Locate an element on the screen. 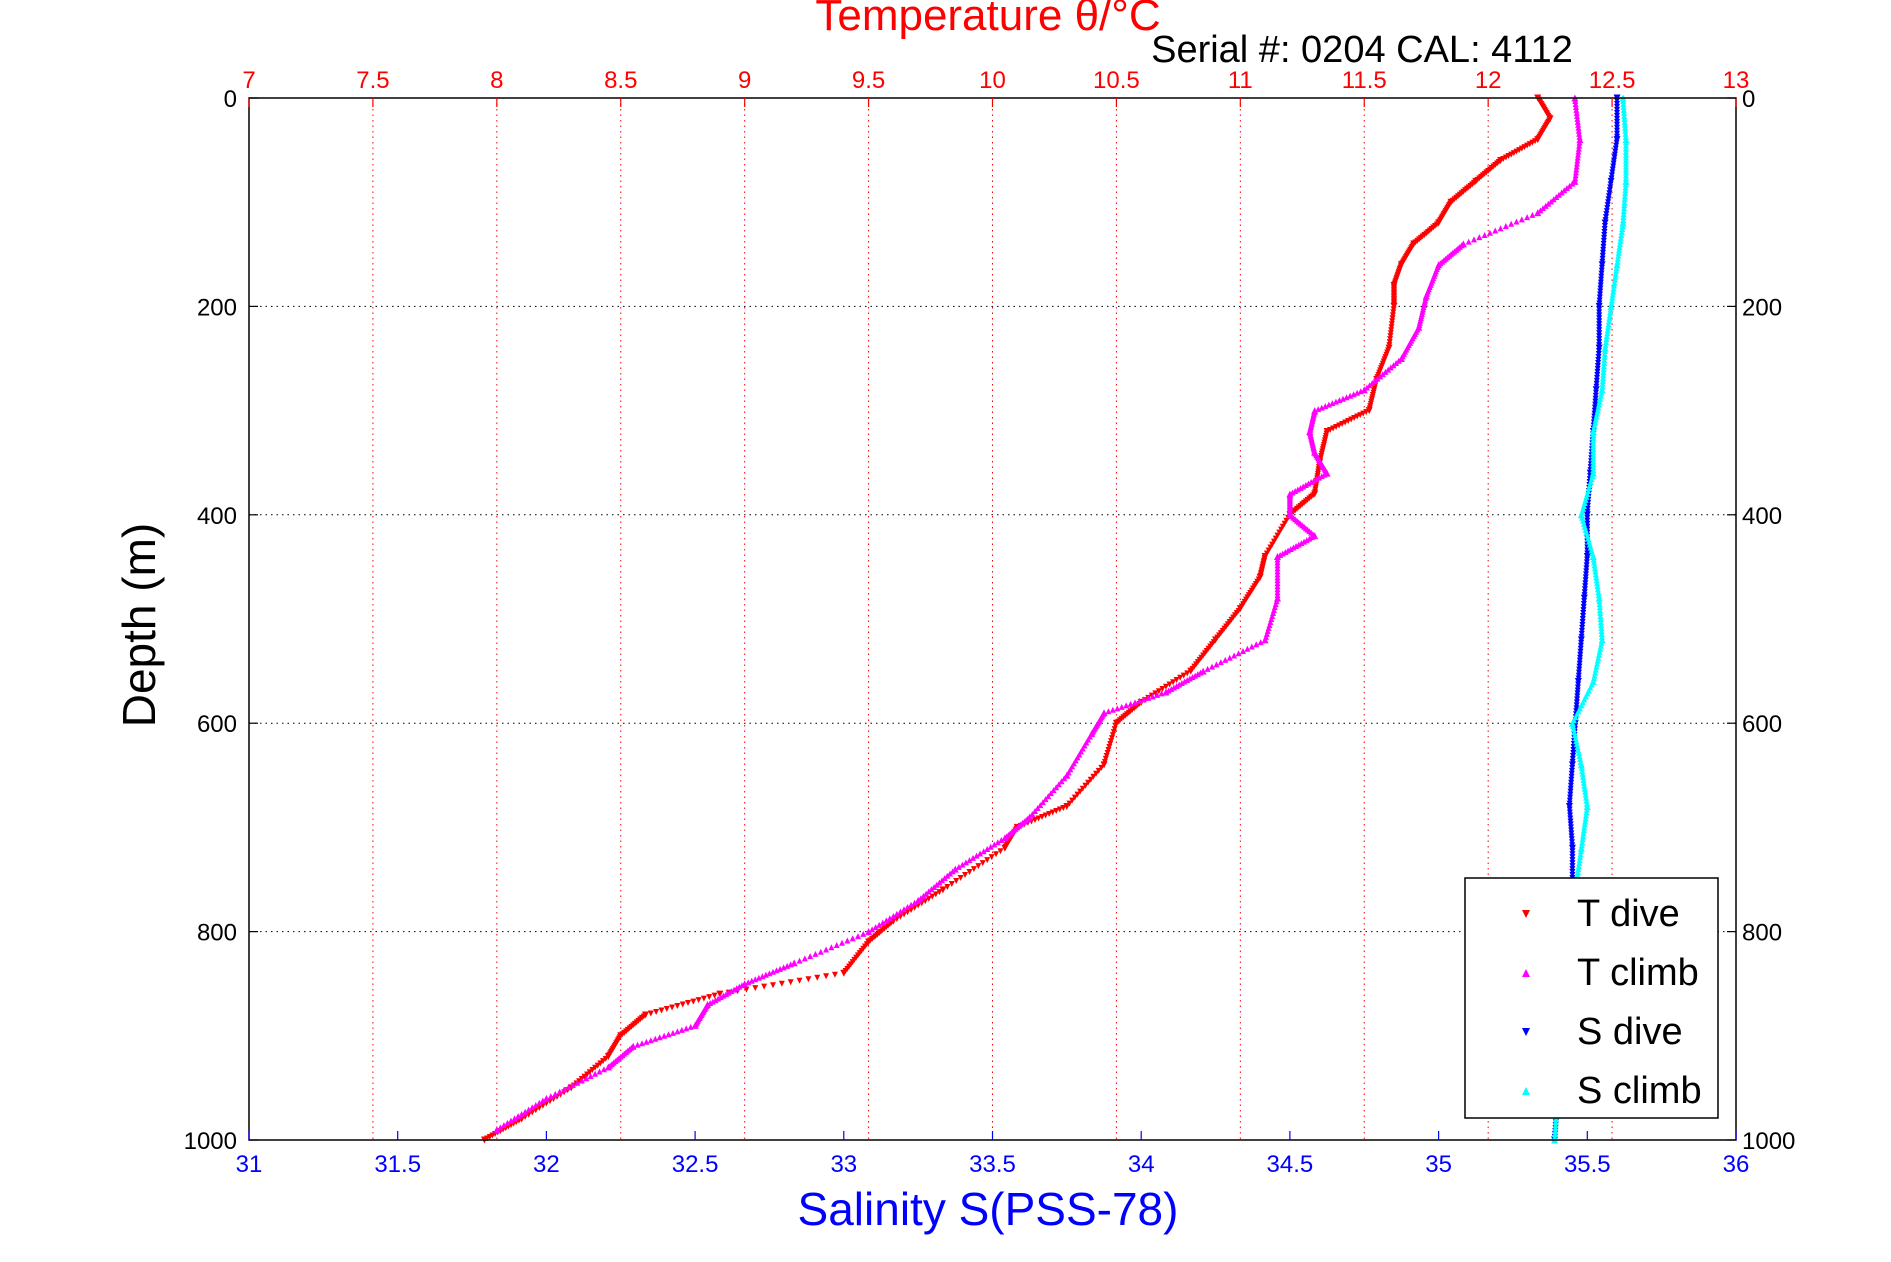 The width and height of the screenshot is (1891, 1262). temperature-tick-label: 11 is located at coordinates (1240, 80).